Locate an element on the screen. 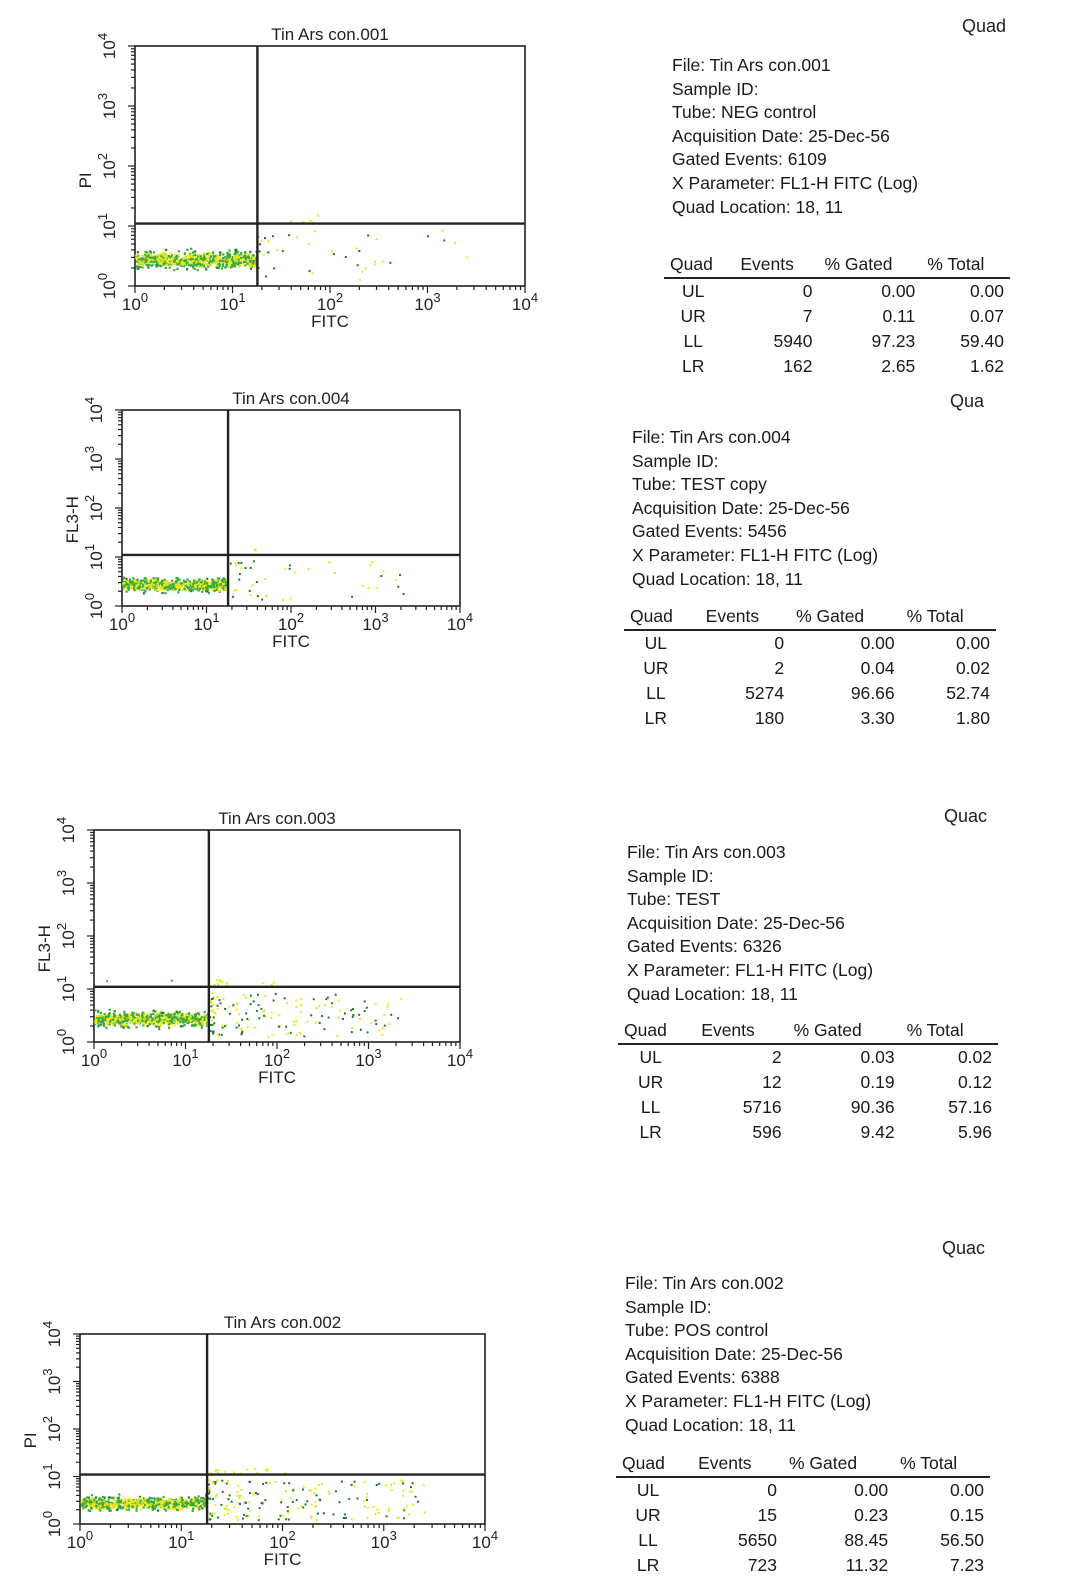  events-cell: 2 is located at coordinates (776, 1057).